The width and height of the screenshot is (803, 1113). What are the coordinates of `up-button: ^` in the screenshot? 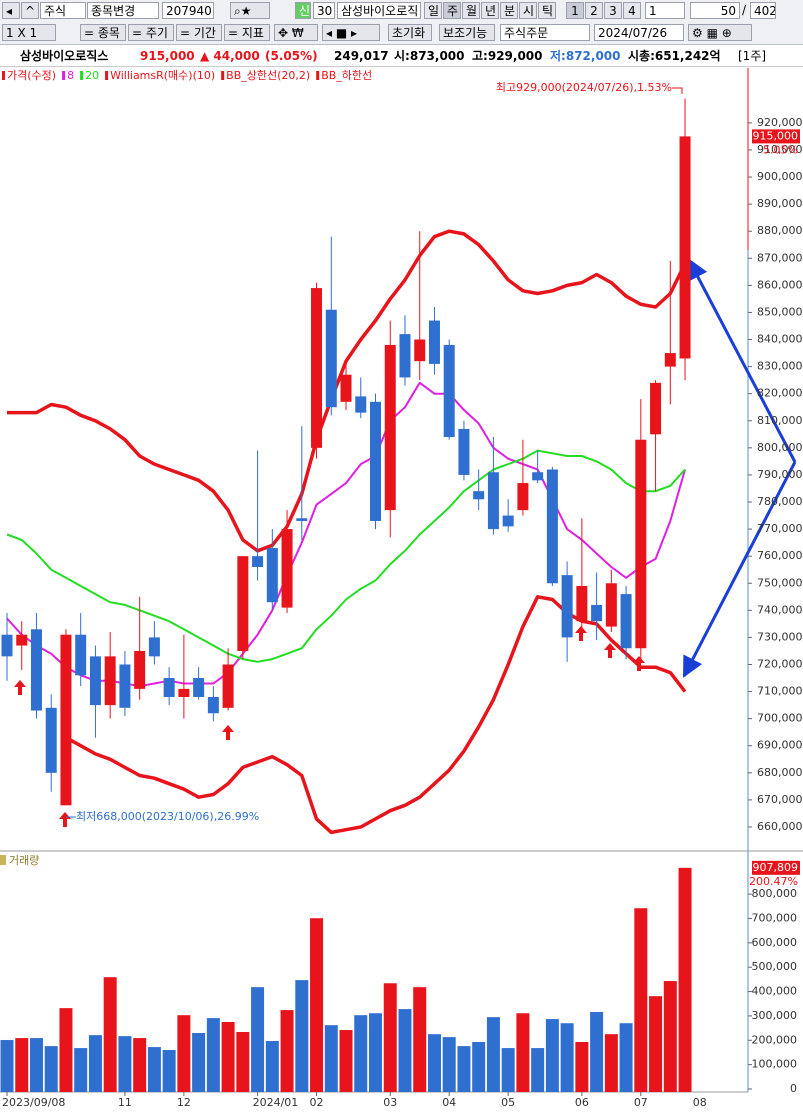 It's located at (30, 10).